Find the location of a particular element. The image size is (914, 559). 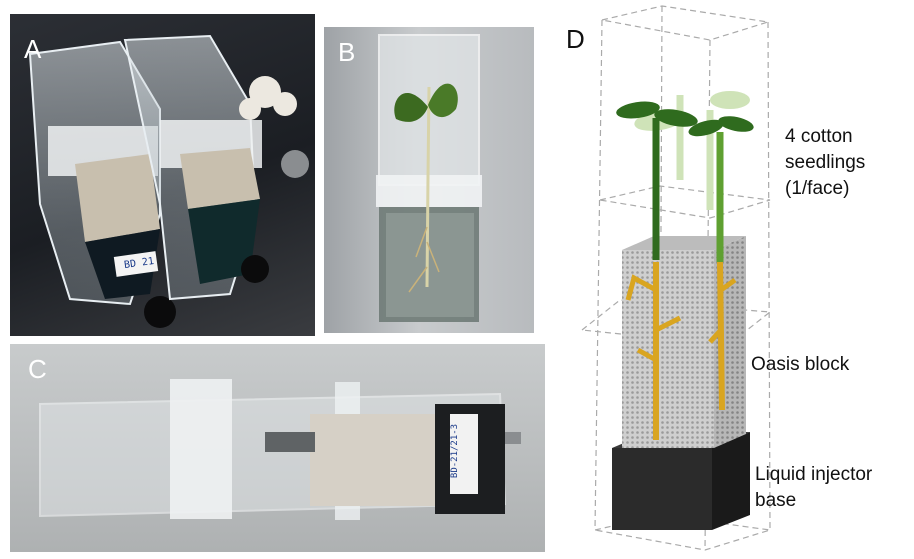

panel-letter-a: A is located at coordinates (33, 49).